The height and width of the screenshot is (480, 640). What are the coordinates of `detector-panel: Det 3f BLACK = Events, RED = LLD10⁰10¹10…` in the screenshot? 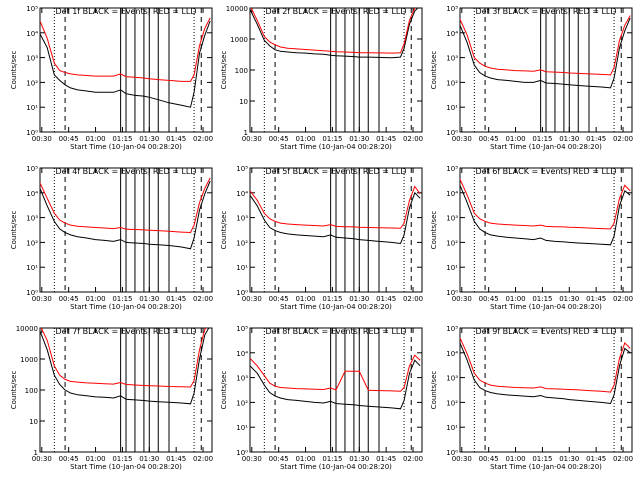 It's located at (531, 78).